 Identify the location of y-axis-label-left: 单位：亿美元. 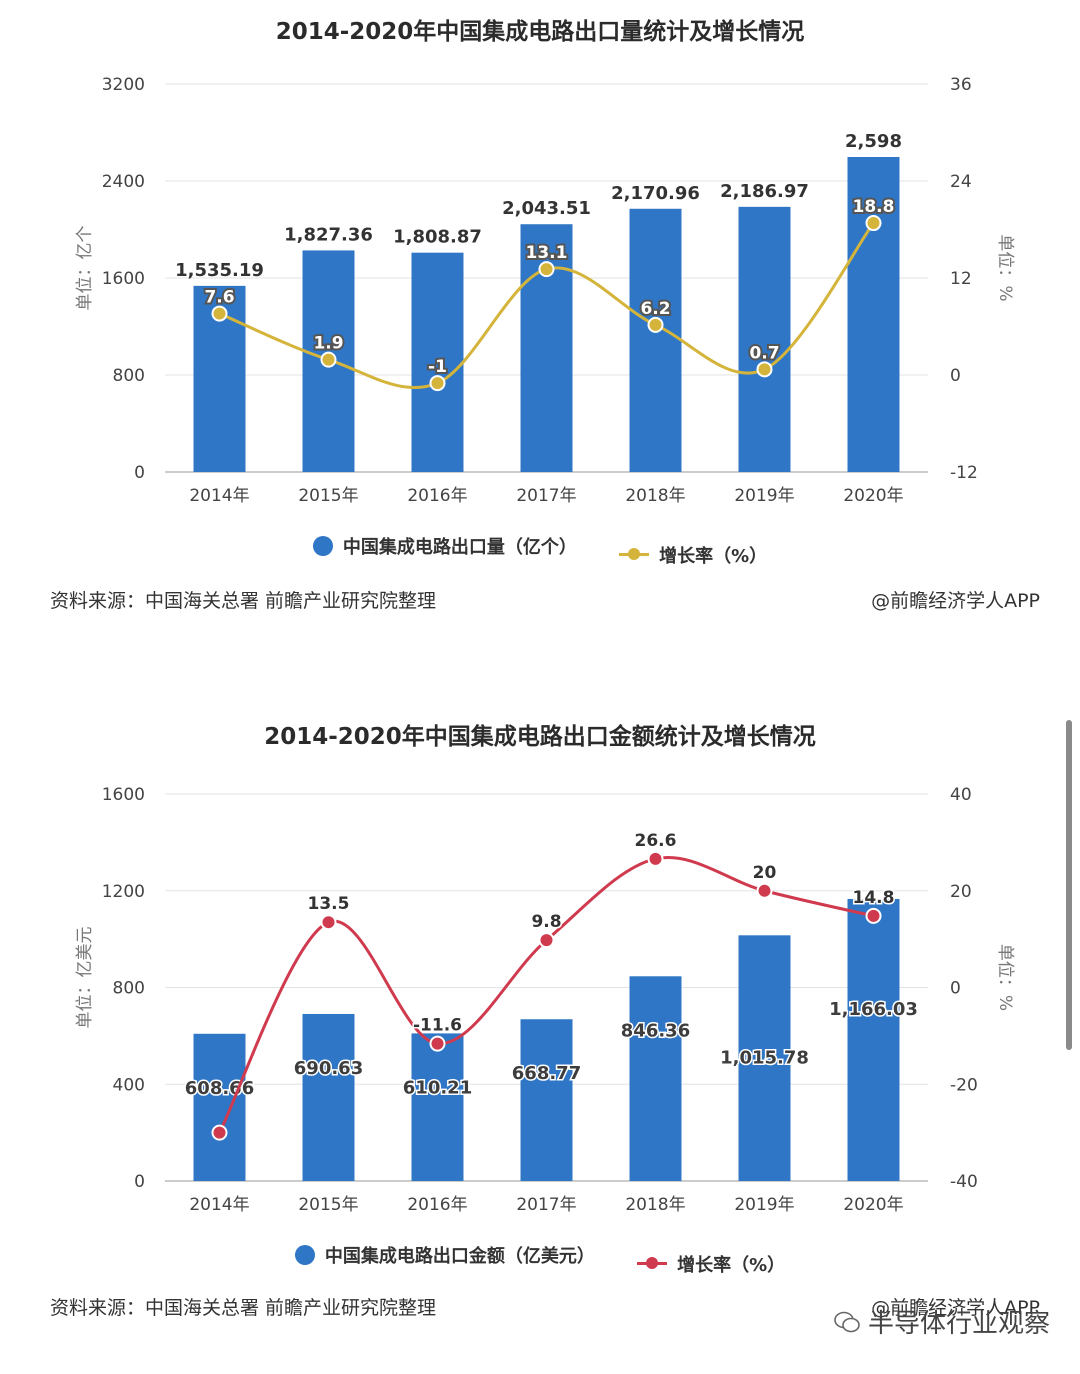
(85, 978).